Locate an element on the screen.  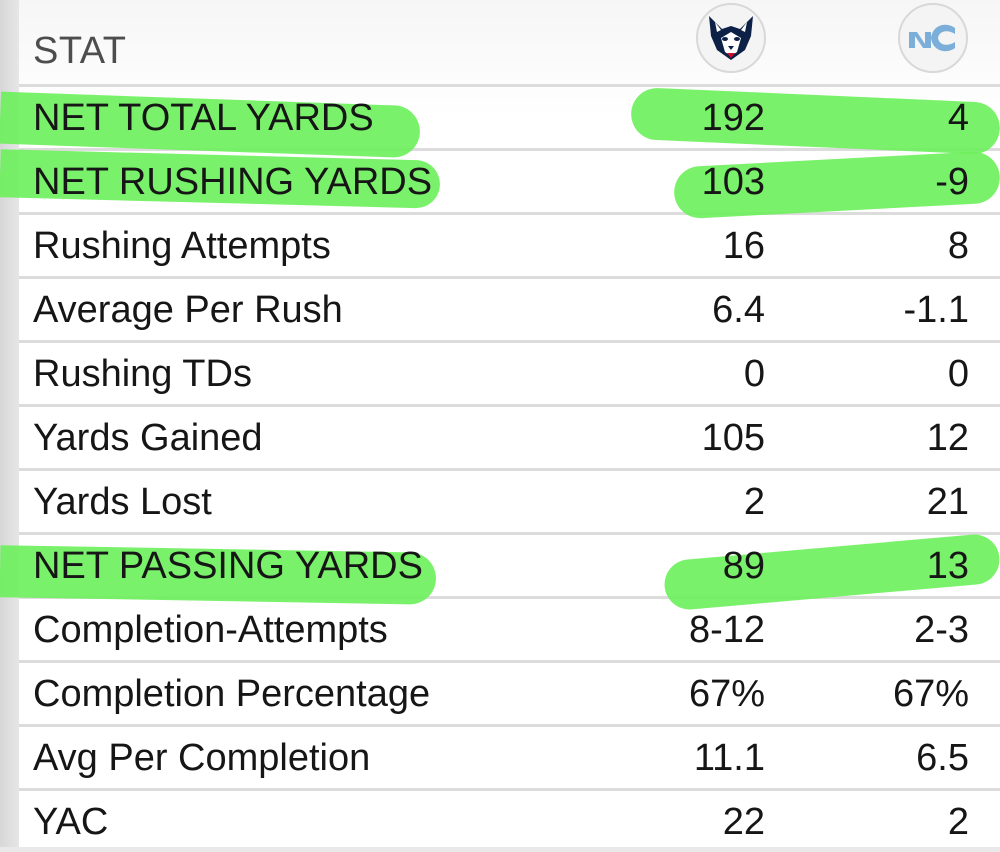
table-row: Rushing TDs 0 0 is located at coordinates (509, 372).